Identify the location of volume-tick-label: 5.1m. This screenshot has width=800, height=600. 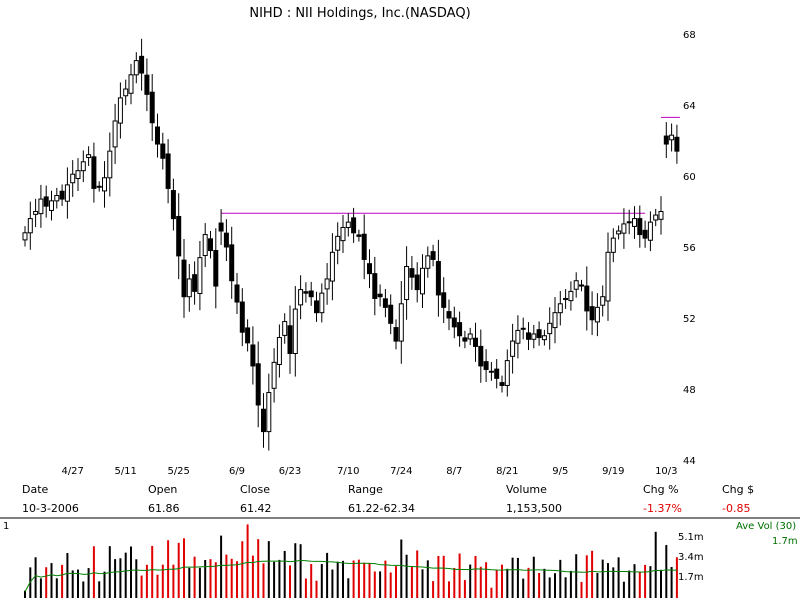
(691, 537).